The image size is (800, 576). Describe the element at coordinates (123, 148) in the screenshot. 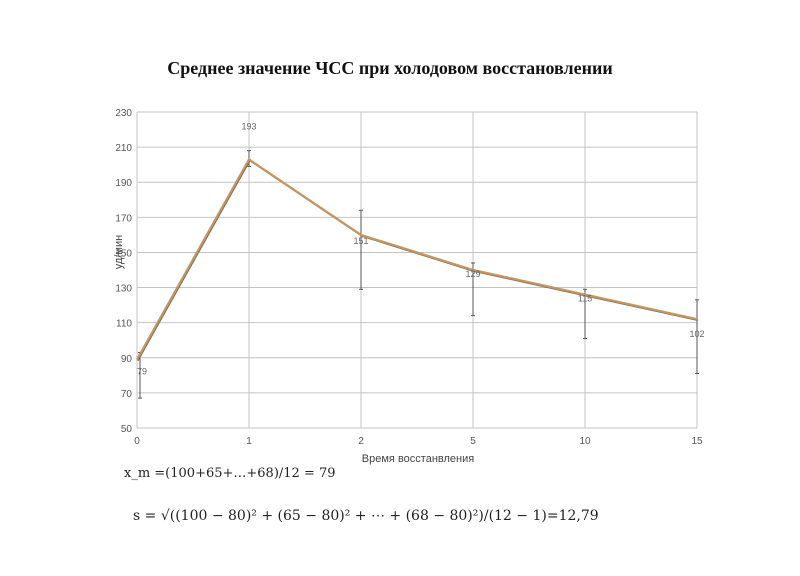

I see `y-tick-label: 210` at that location.